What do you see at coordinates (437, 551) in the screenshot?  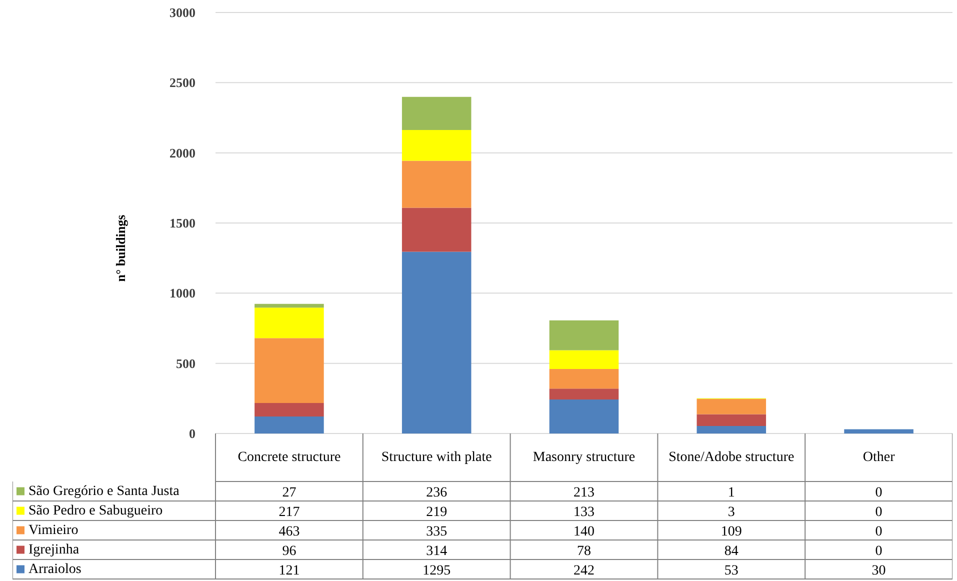 I see `data-label: 314` at bounding box center [437, 551].